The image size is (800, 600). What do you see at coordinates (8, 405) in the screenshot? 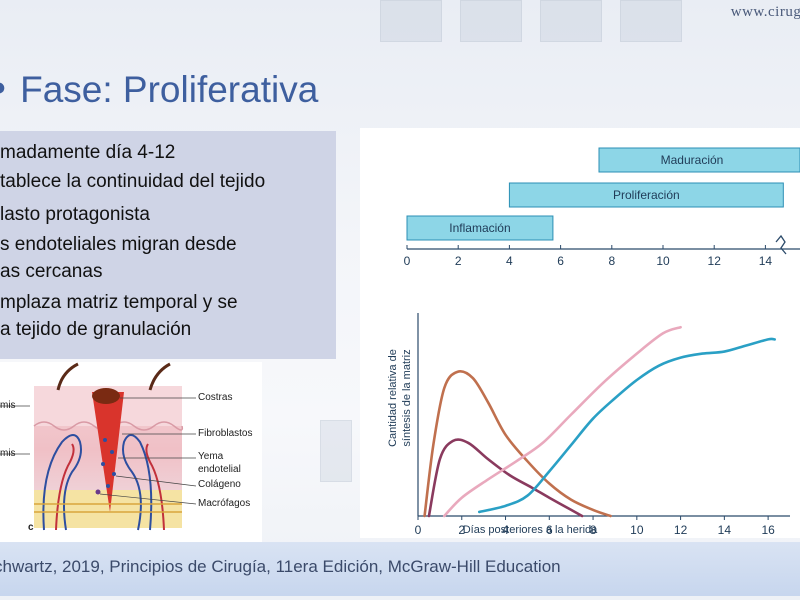
I see `label-epidermis: mis` at bounding box center [8, 405].